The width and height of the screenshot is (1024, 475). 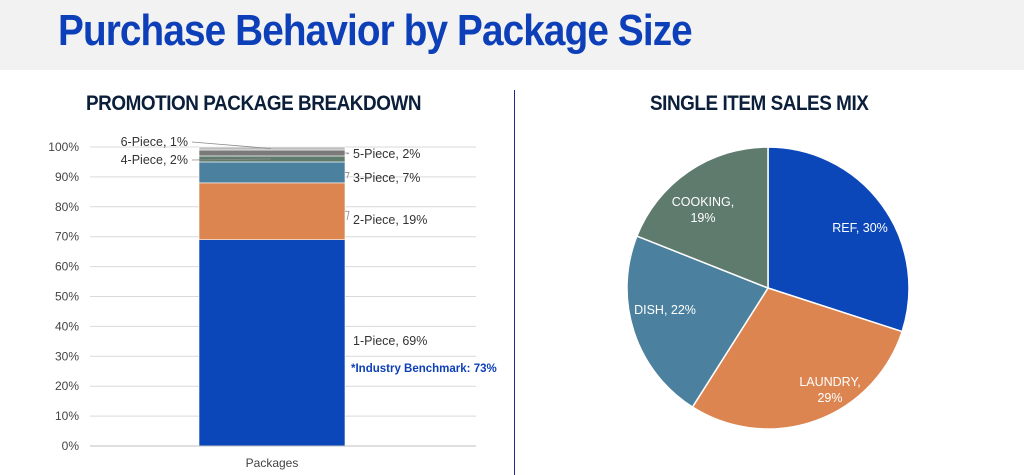 I want to click on bar-segment-4-piece, so click(x=272, y=159).